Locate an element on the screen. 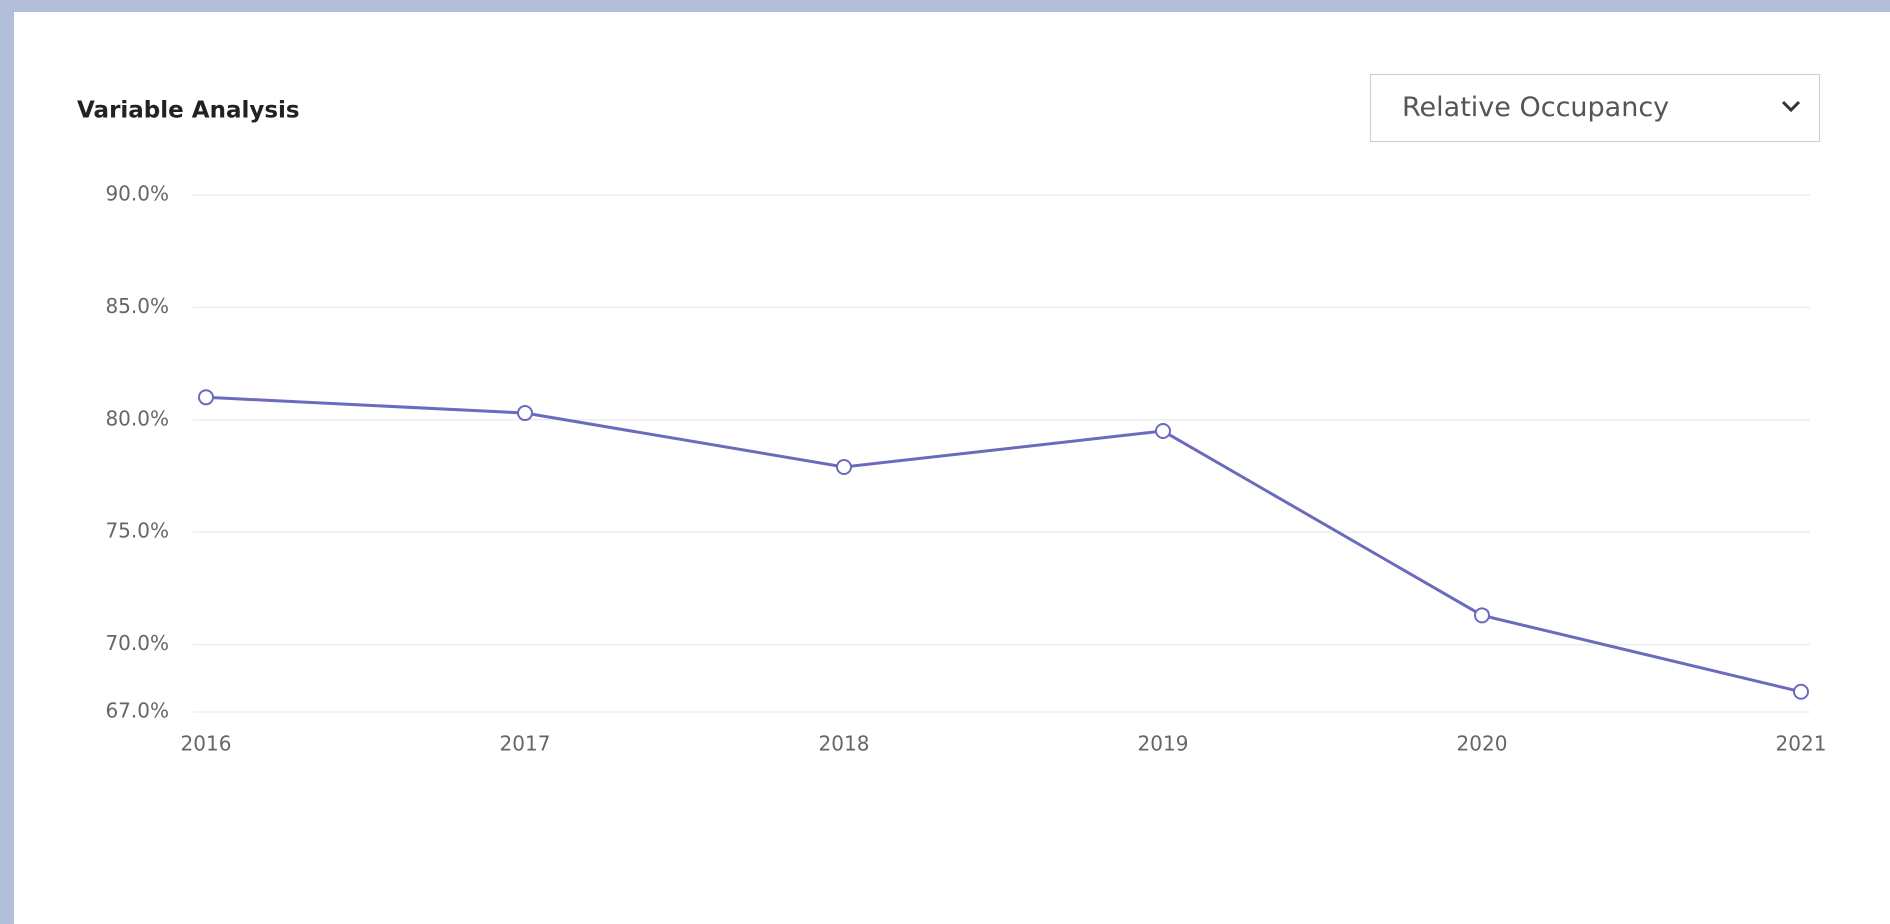 Image resolution: width=1890 pixels, height=924 pixels. y-tick-label: 90.0% is located at coordinates (137, 194).